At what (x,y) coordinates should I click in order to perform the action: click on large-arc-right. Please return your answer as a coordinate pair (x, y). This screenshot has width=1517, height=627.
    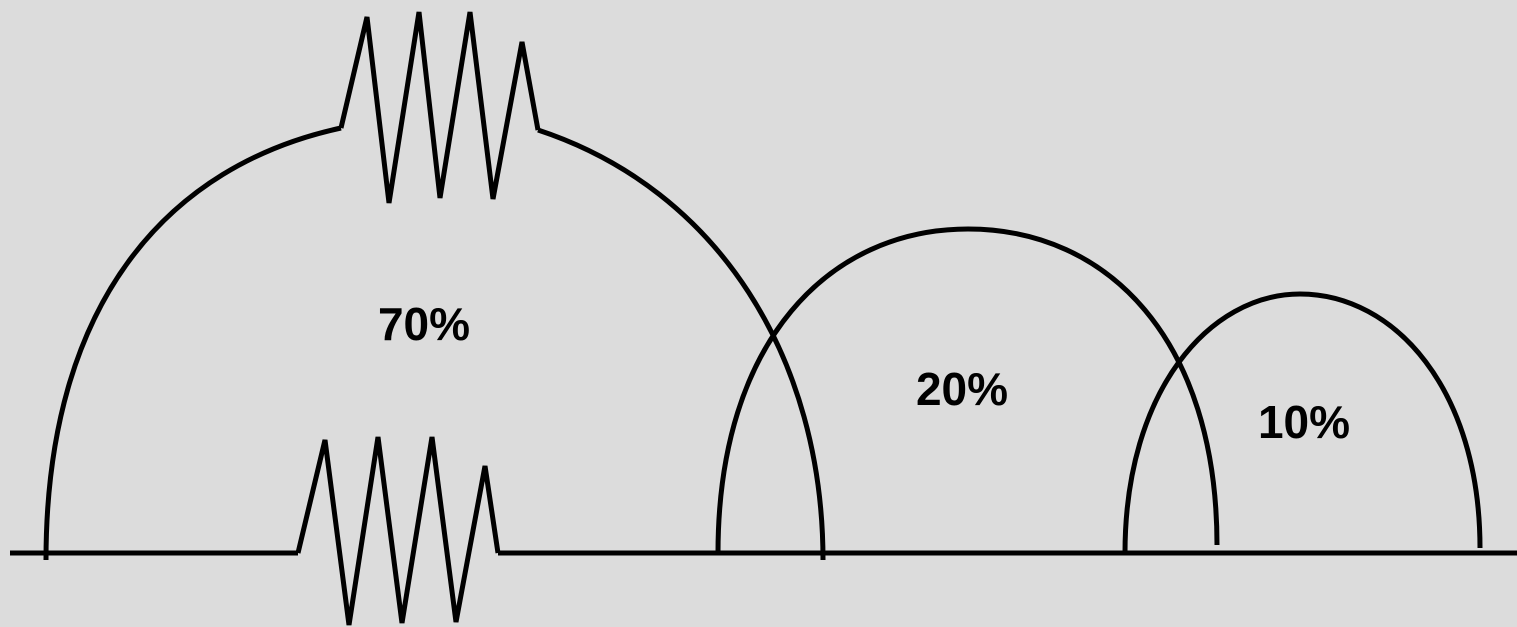
    Looking at the image, I should click on (681, 344).